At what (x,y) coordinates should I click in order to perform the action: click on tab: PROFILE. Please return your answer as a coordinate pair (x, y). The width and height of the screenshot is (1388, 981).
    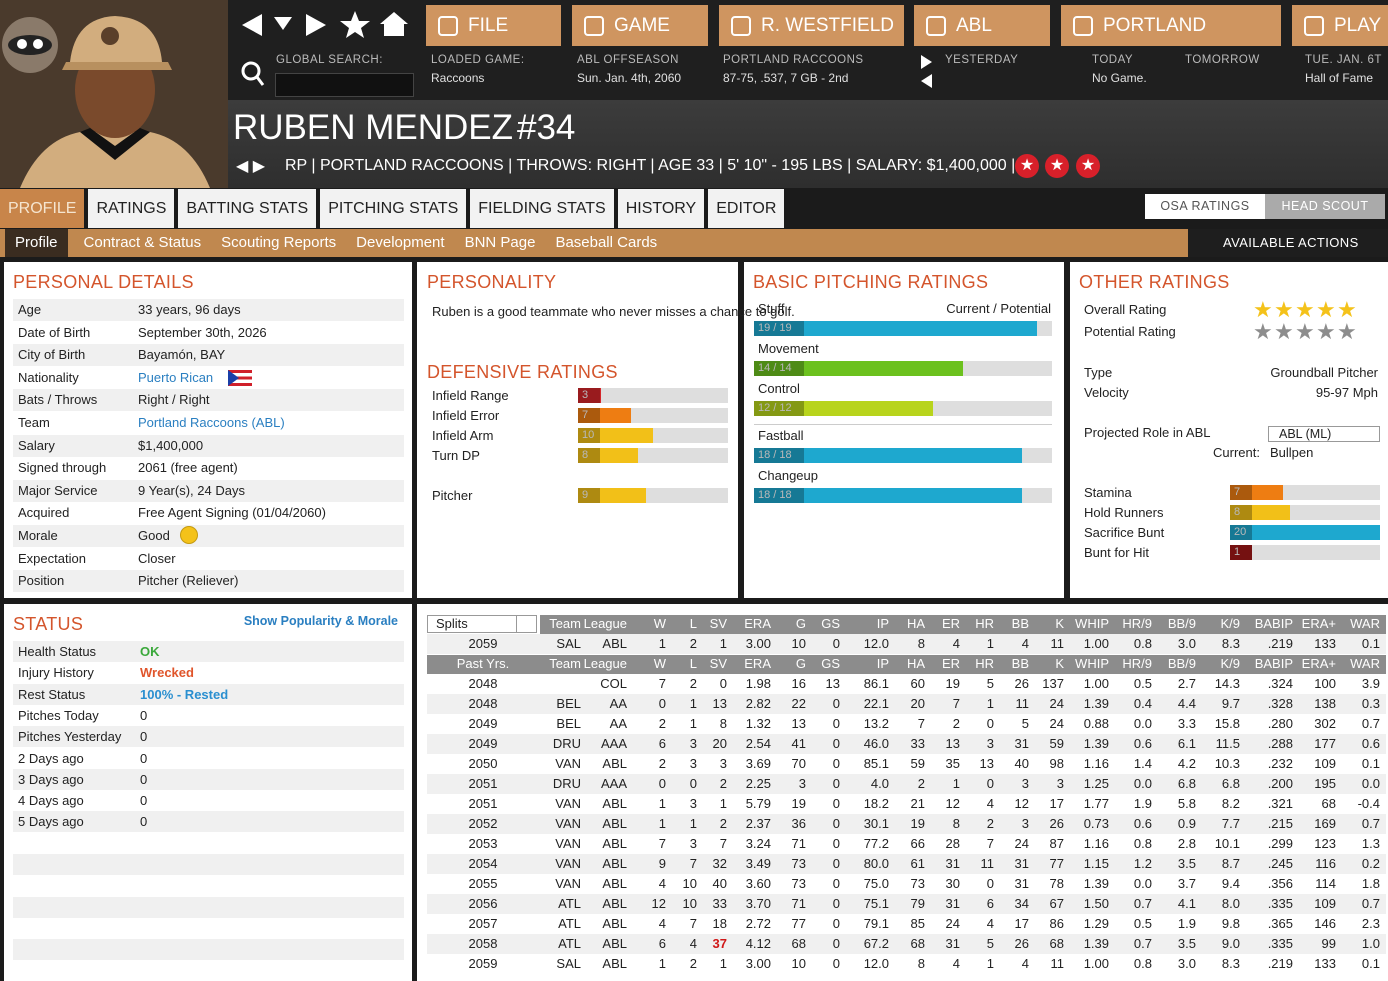
    Looking at the image, I should click on (42, 208).